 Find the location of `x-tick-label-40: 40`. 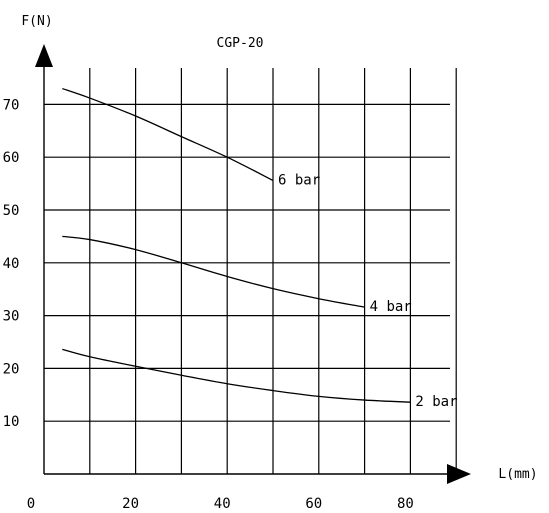

x-tick-label-40: 40 is located at coordinates (222, 504).